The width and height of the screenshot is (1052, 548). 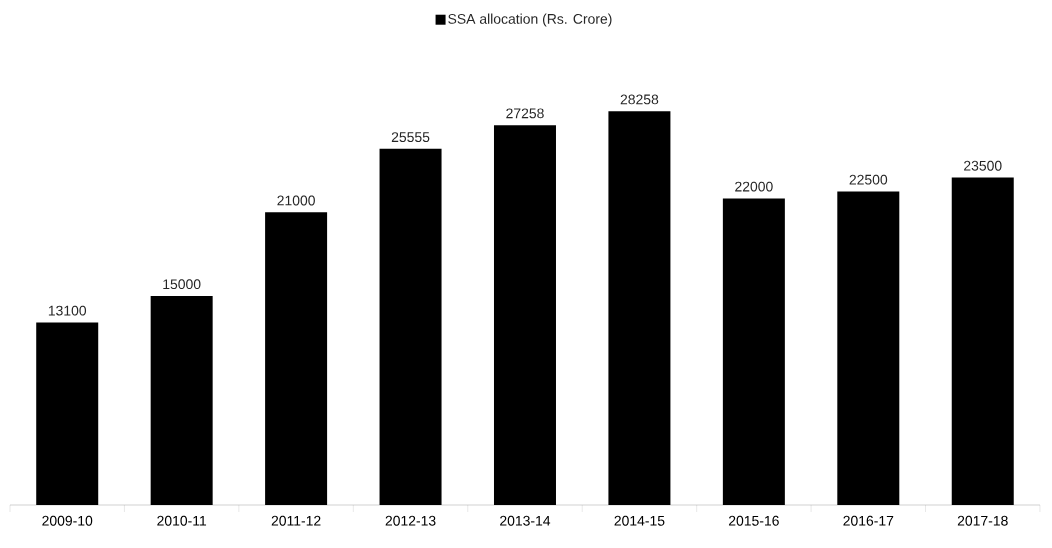 I want to click on x-tick-label: 2014-15, so click(x=639, y=520).